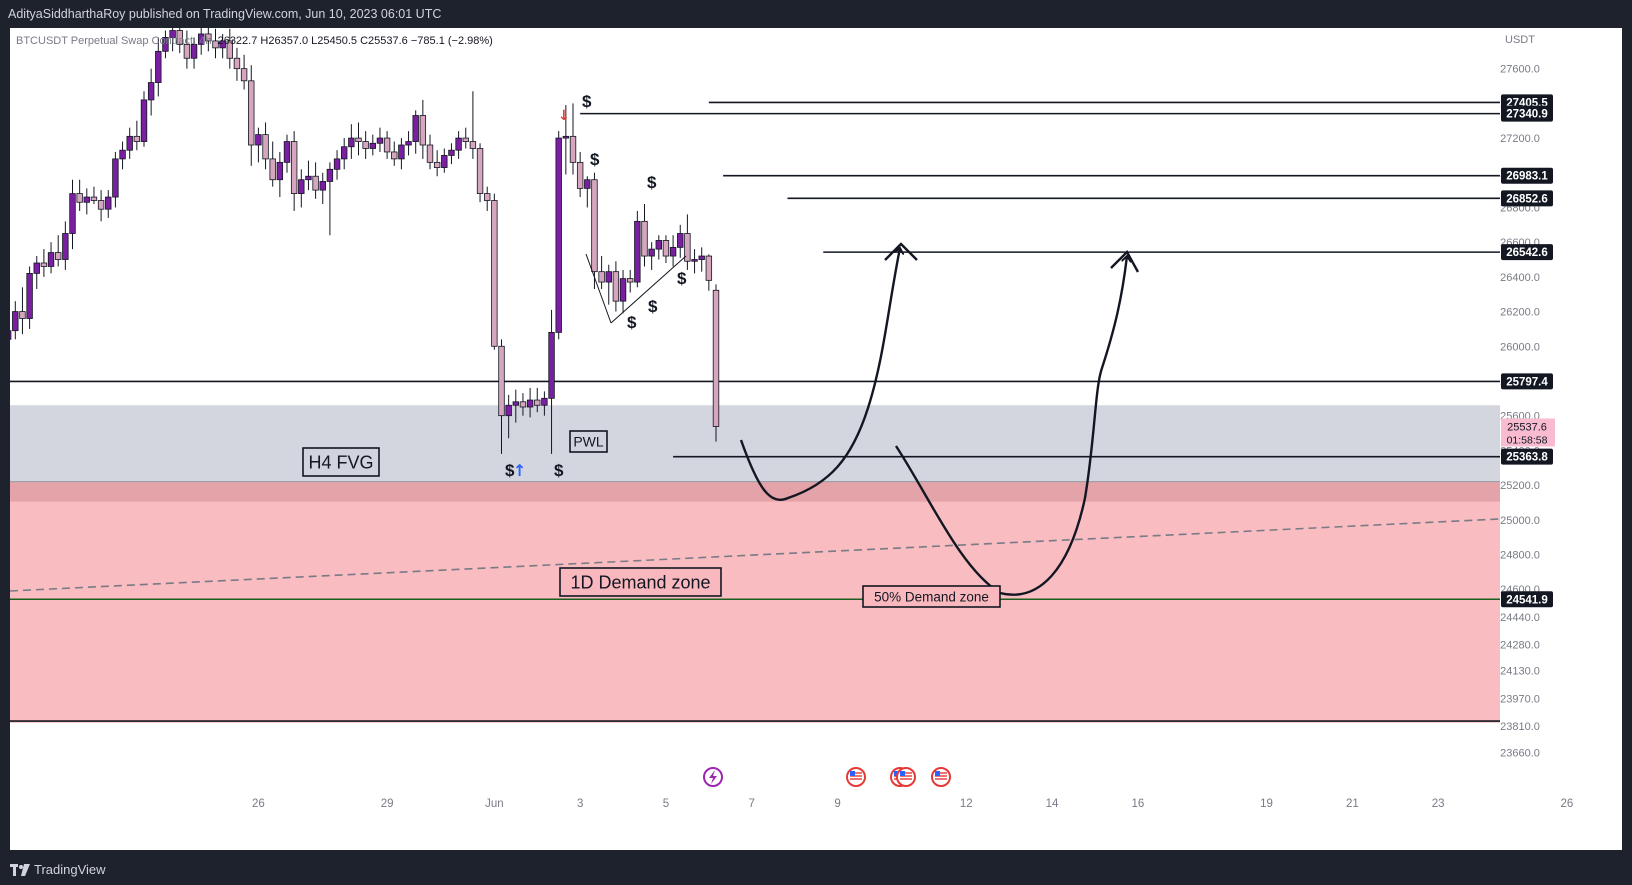 The height and width of the screenshot is (885, 1632). Describe the element at coordinates (1527, 382) in the screenshot. I see `price-level-tag-text: 25797.4` at that location.